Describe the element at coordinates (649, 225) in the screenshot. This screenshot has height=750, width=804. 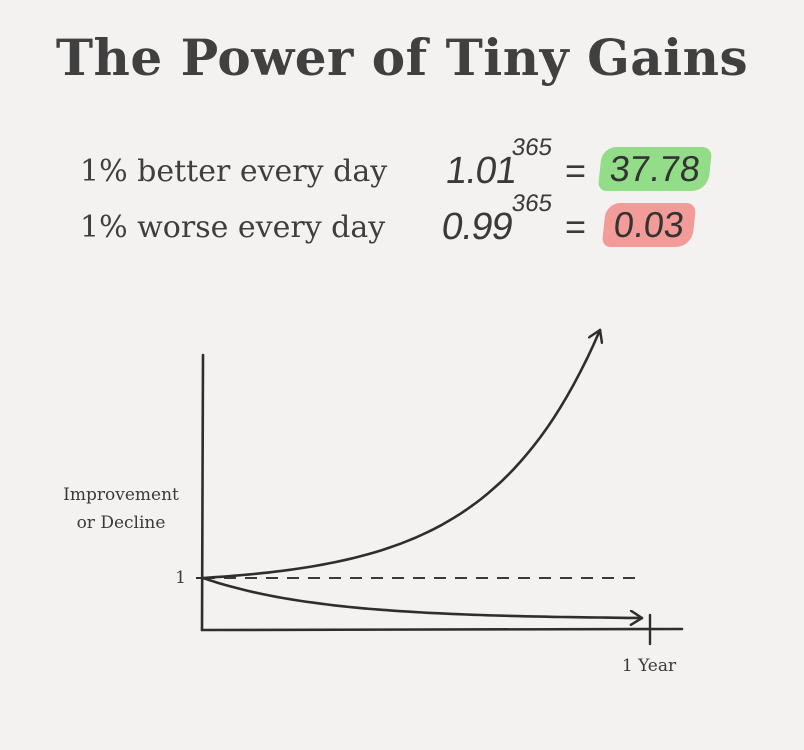
I see `equation-result-worse: 0.03` at that location.